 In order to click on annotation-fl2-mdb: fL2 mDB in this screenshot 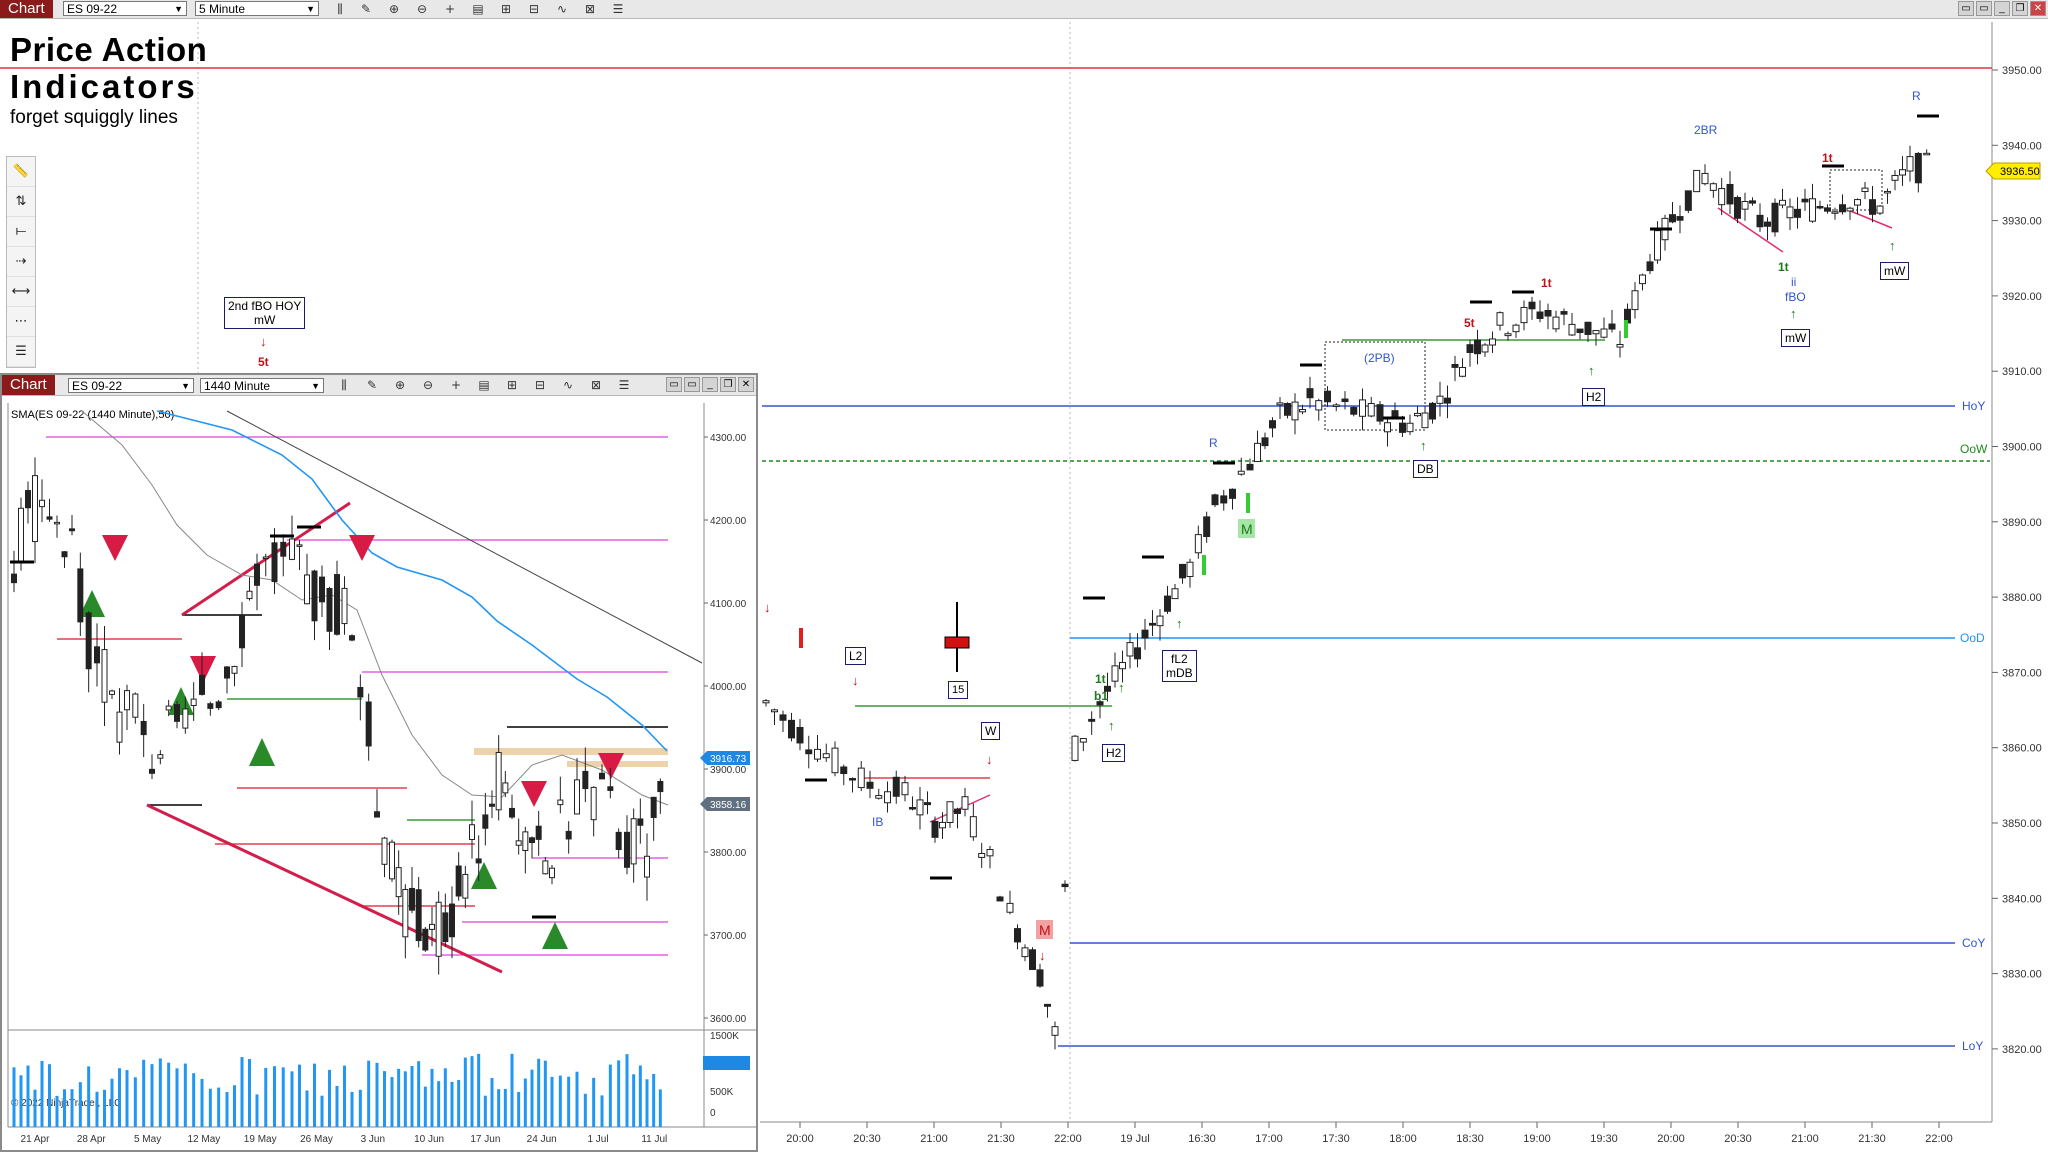, I will do `click(1179, 666)`.